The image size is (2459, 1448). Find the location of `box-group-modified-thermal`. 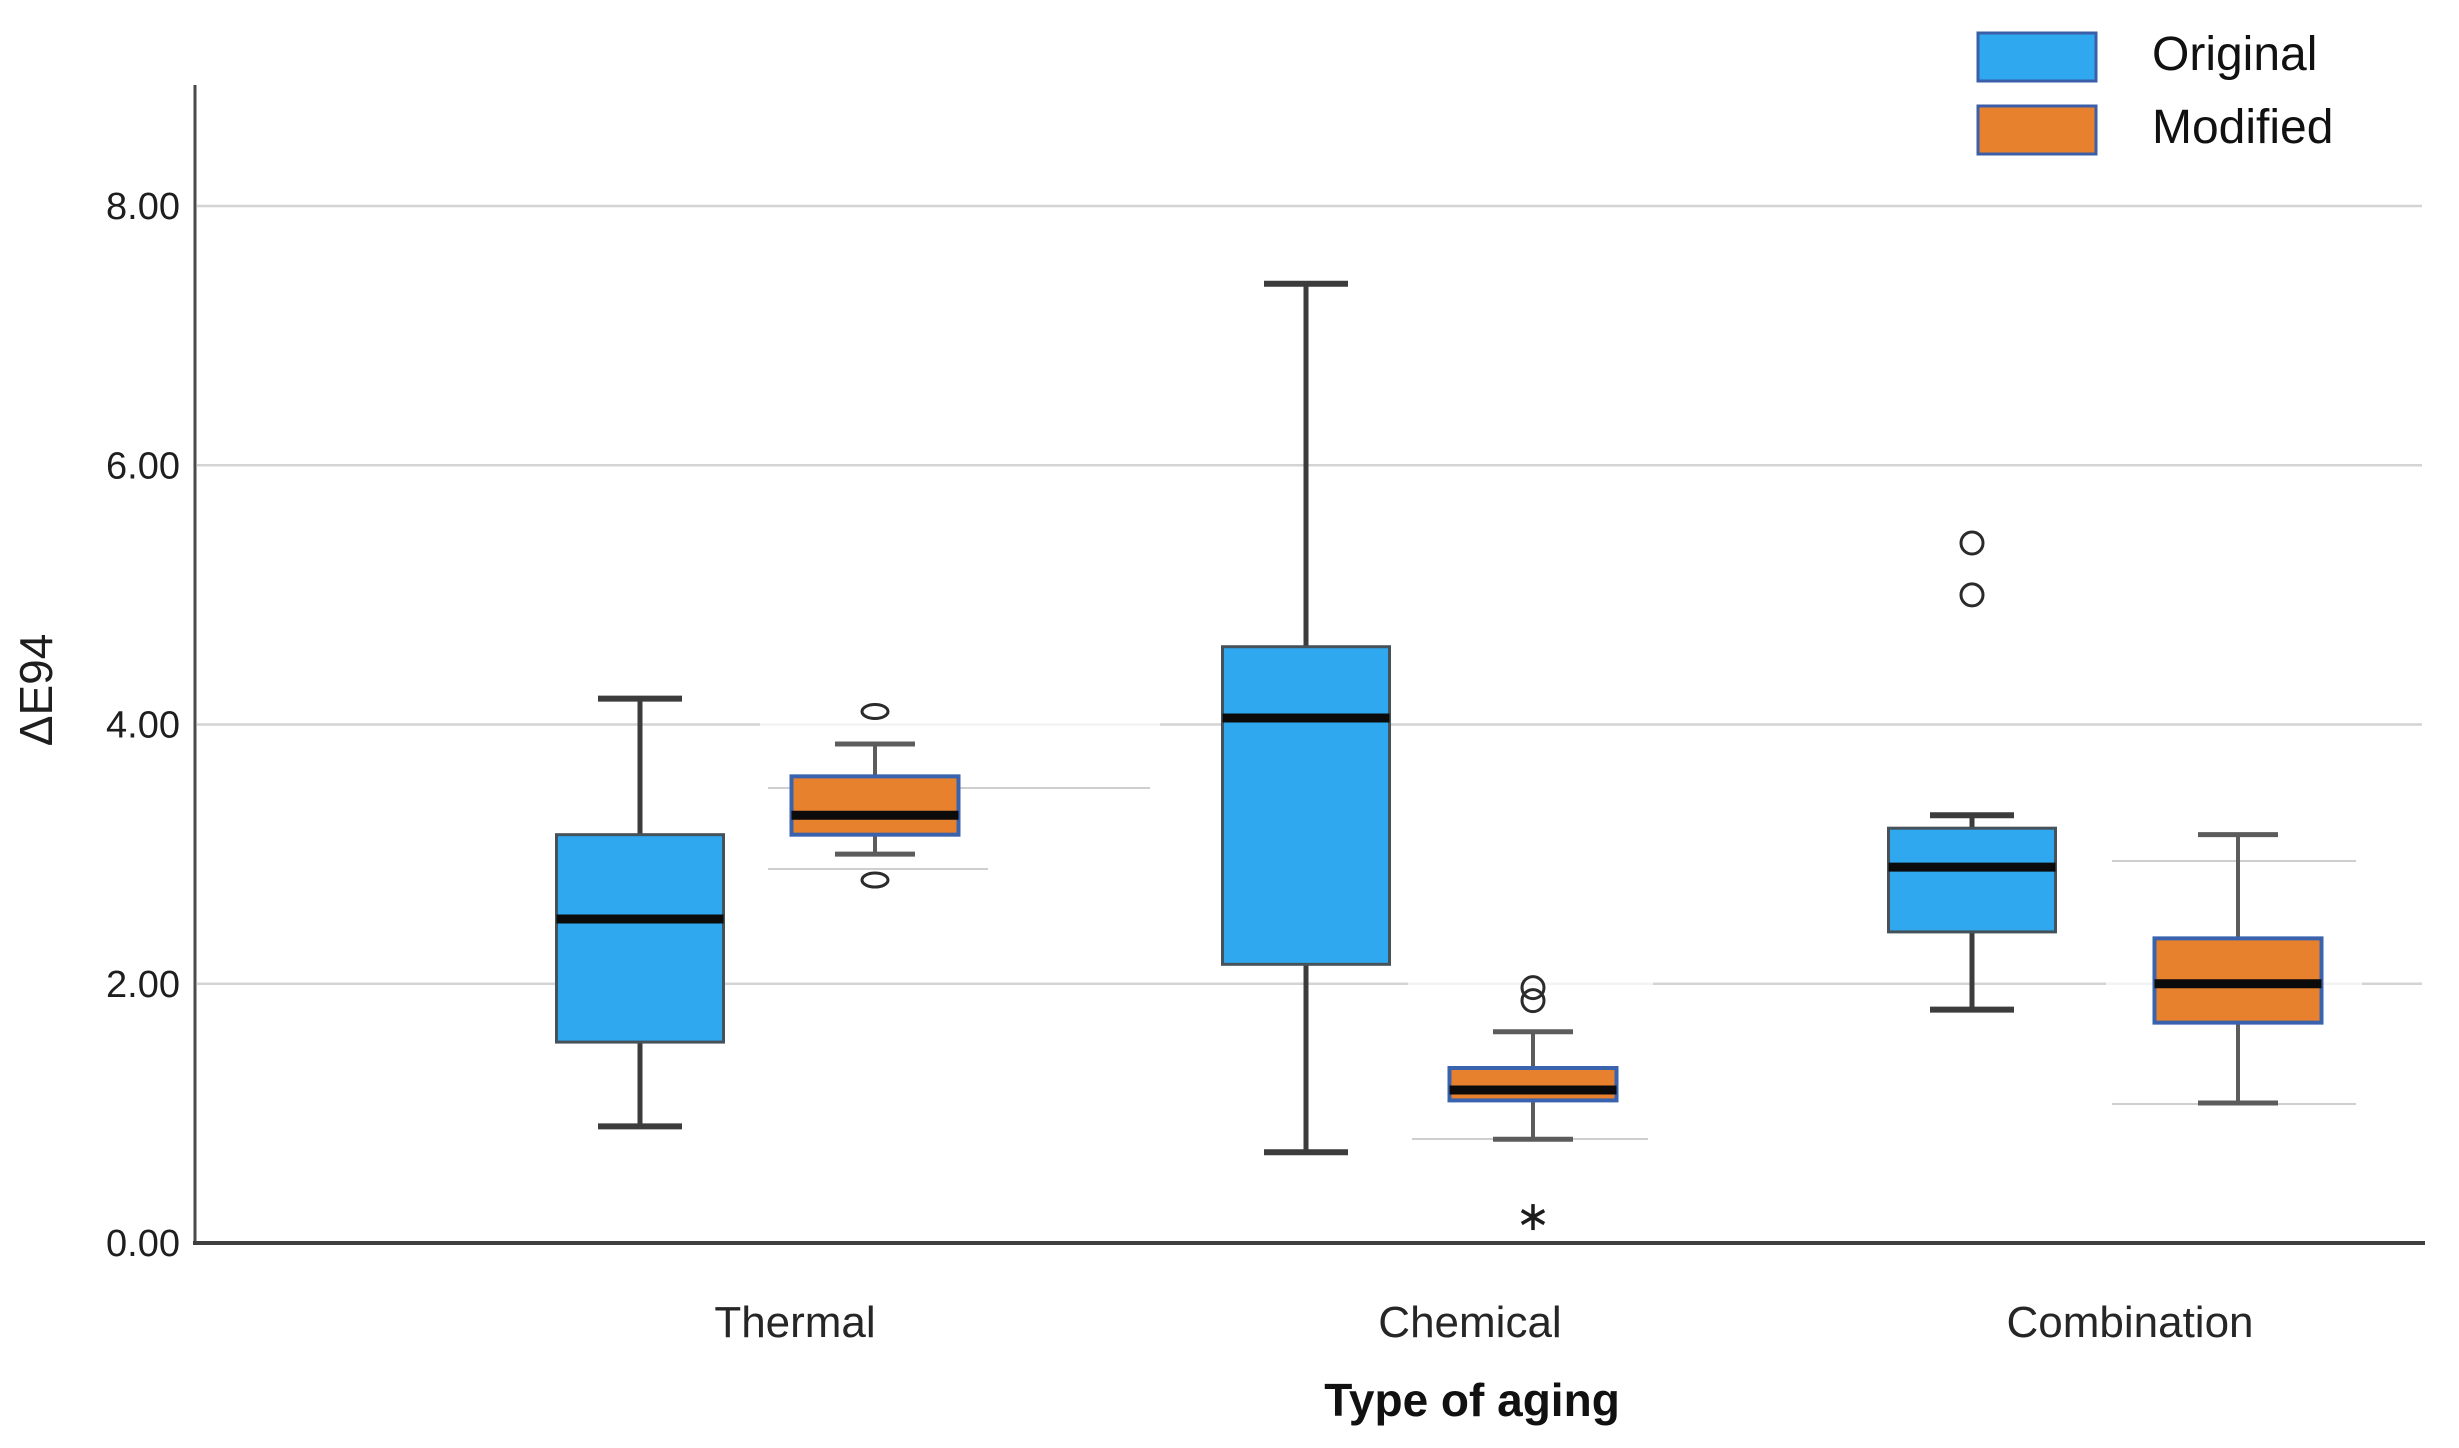

box-group-modified-thermal is located at coordinates (875, 796).